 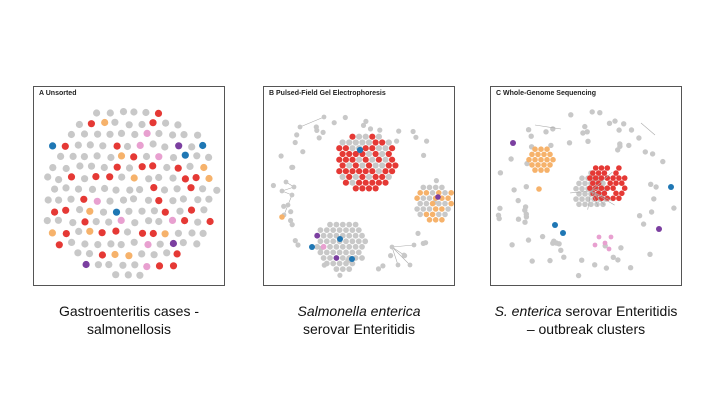 What do you see at coordinates (327, 93) in the screenshot?
I see `panel-b-label: B Pulsed-Field Gel Electrophoresis` at bounding box center [327, 93].